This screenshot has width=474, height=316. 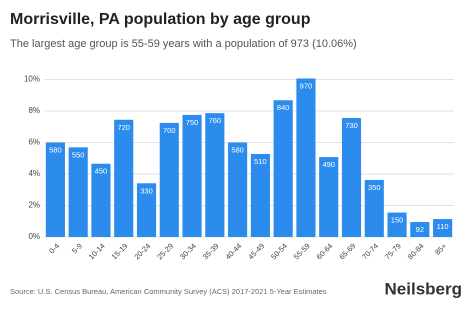 I want to click on data-label: 92, so click(x=420, y=229).